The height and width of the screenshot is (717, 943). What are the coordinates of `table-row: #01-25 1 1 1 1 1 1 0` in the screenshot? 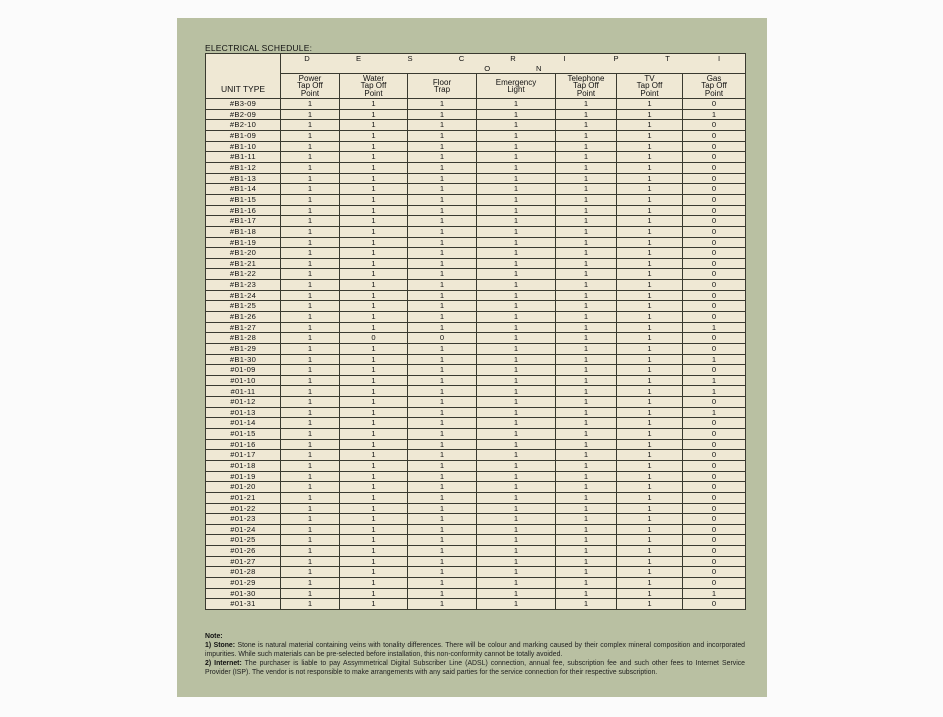 It's located at (476, 540).